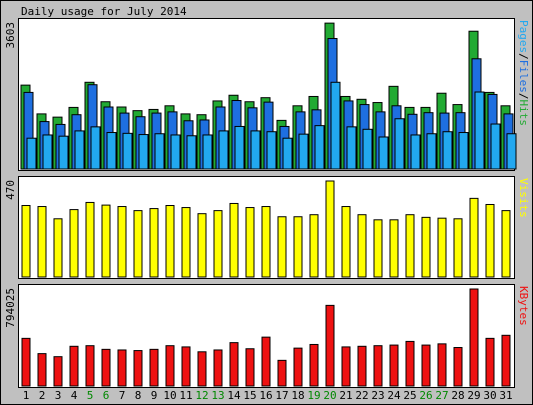 Image resolution: width=533 pixels, height=405 pixels. Describe the element at coordinates (106, 395) in the screenshot. I see `x-tick-label-day-6: 6` at that location.